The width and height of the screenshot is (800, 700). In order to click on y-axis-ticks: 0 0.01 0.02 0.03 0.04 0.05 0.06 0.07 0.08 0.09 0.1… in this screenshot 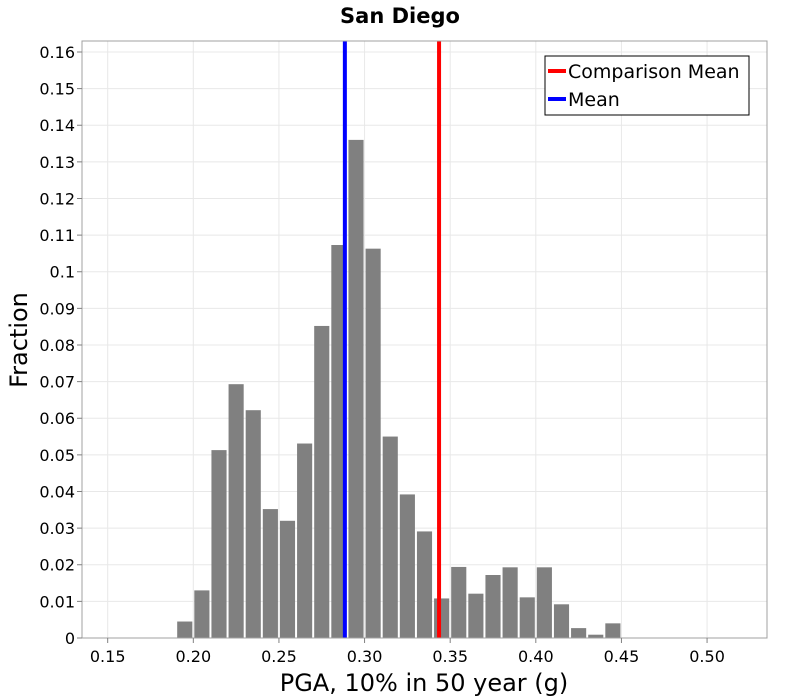, I will do `click(60, 345)`.